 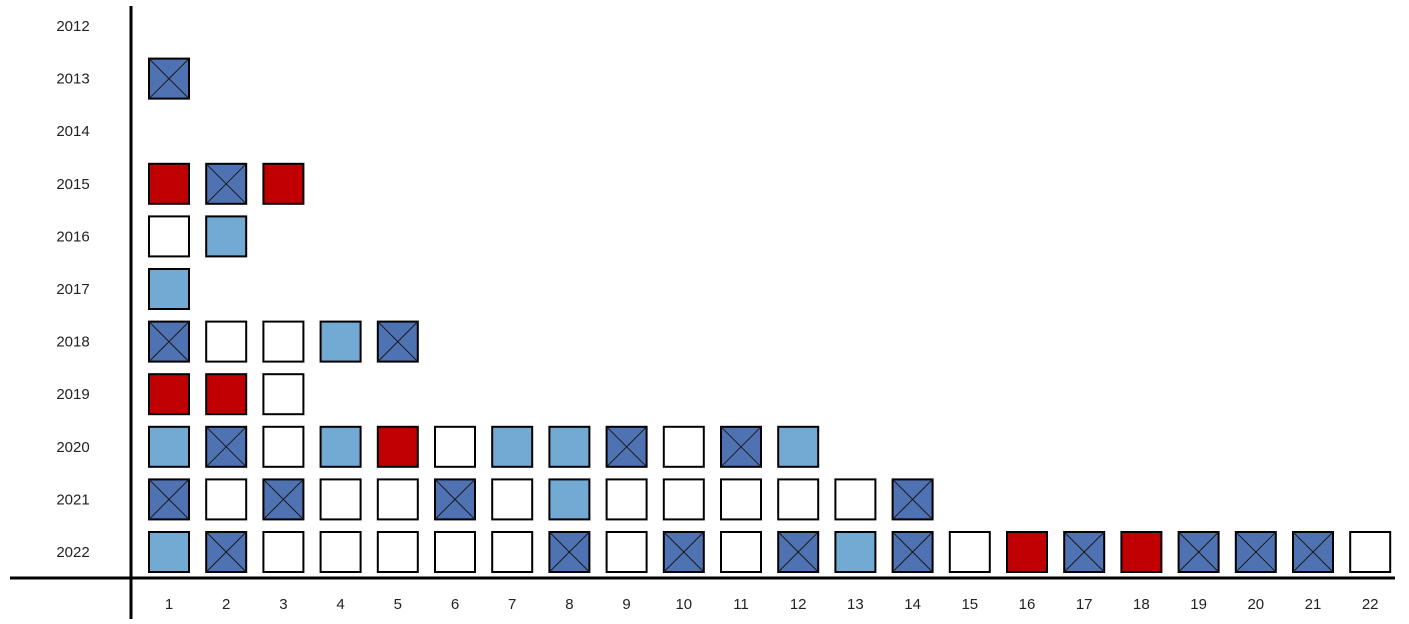 I want to click on x-tick-label: 10, so click(x=683, y=604).